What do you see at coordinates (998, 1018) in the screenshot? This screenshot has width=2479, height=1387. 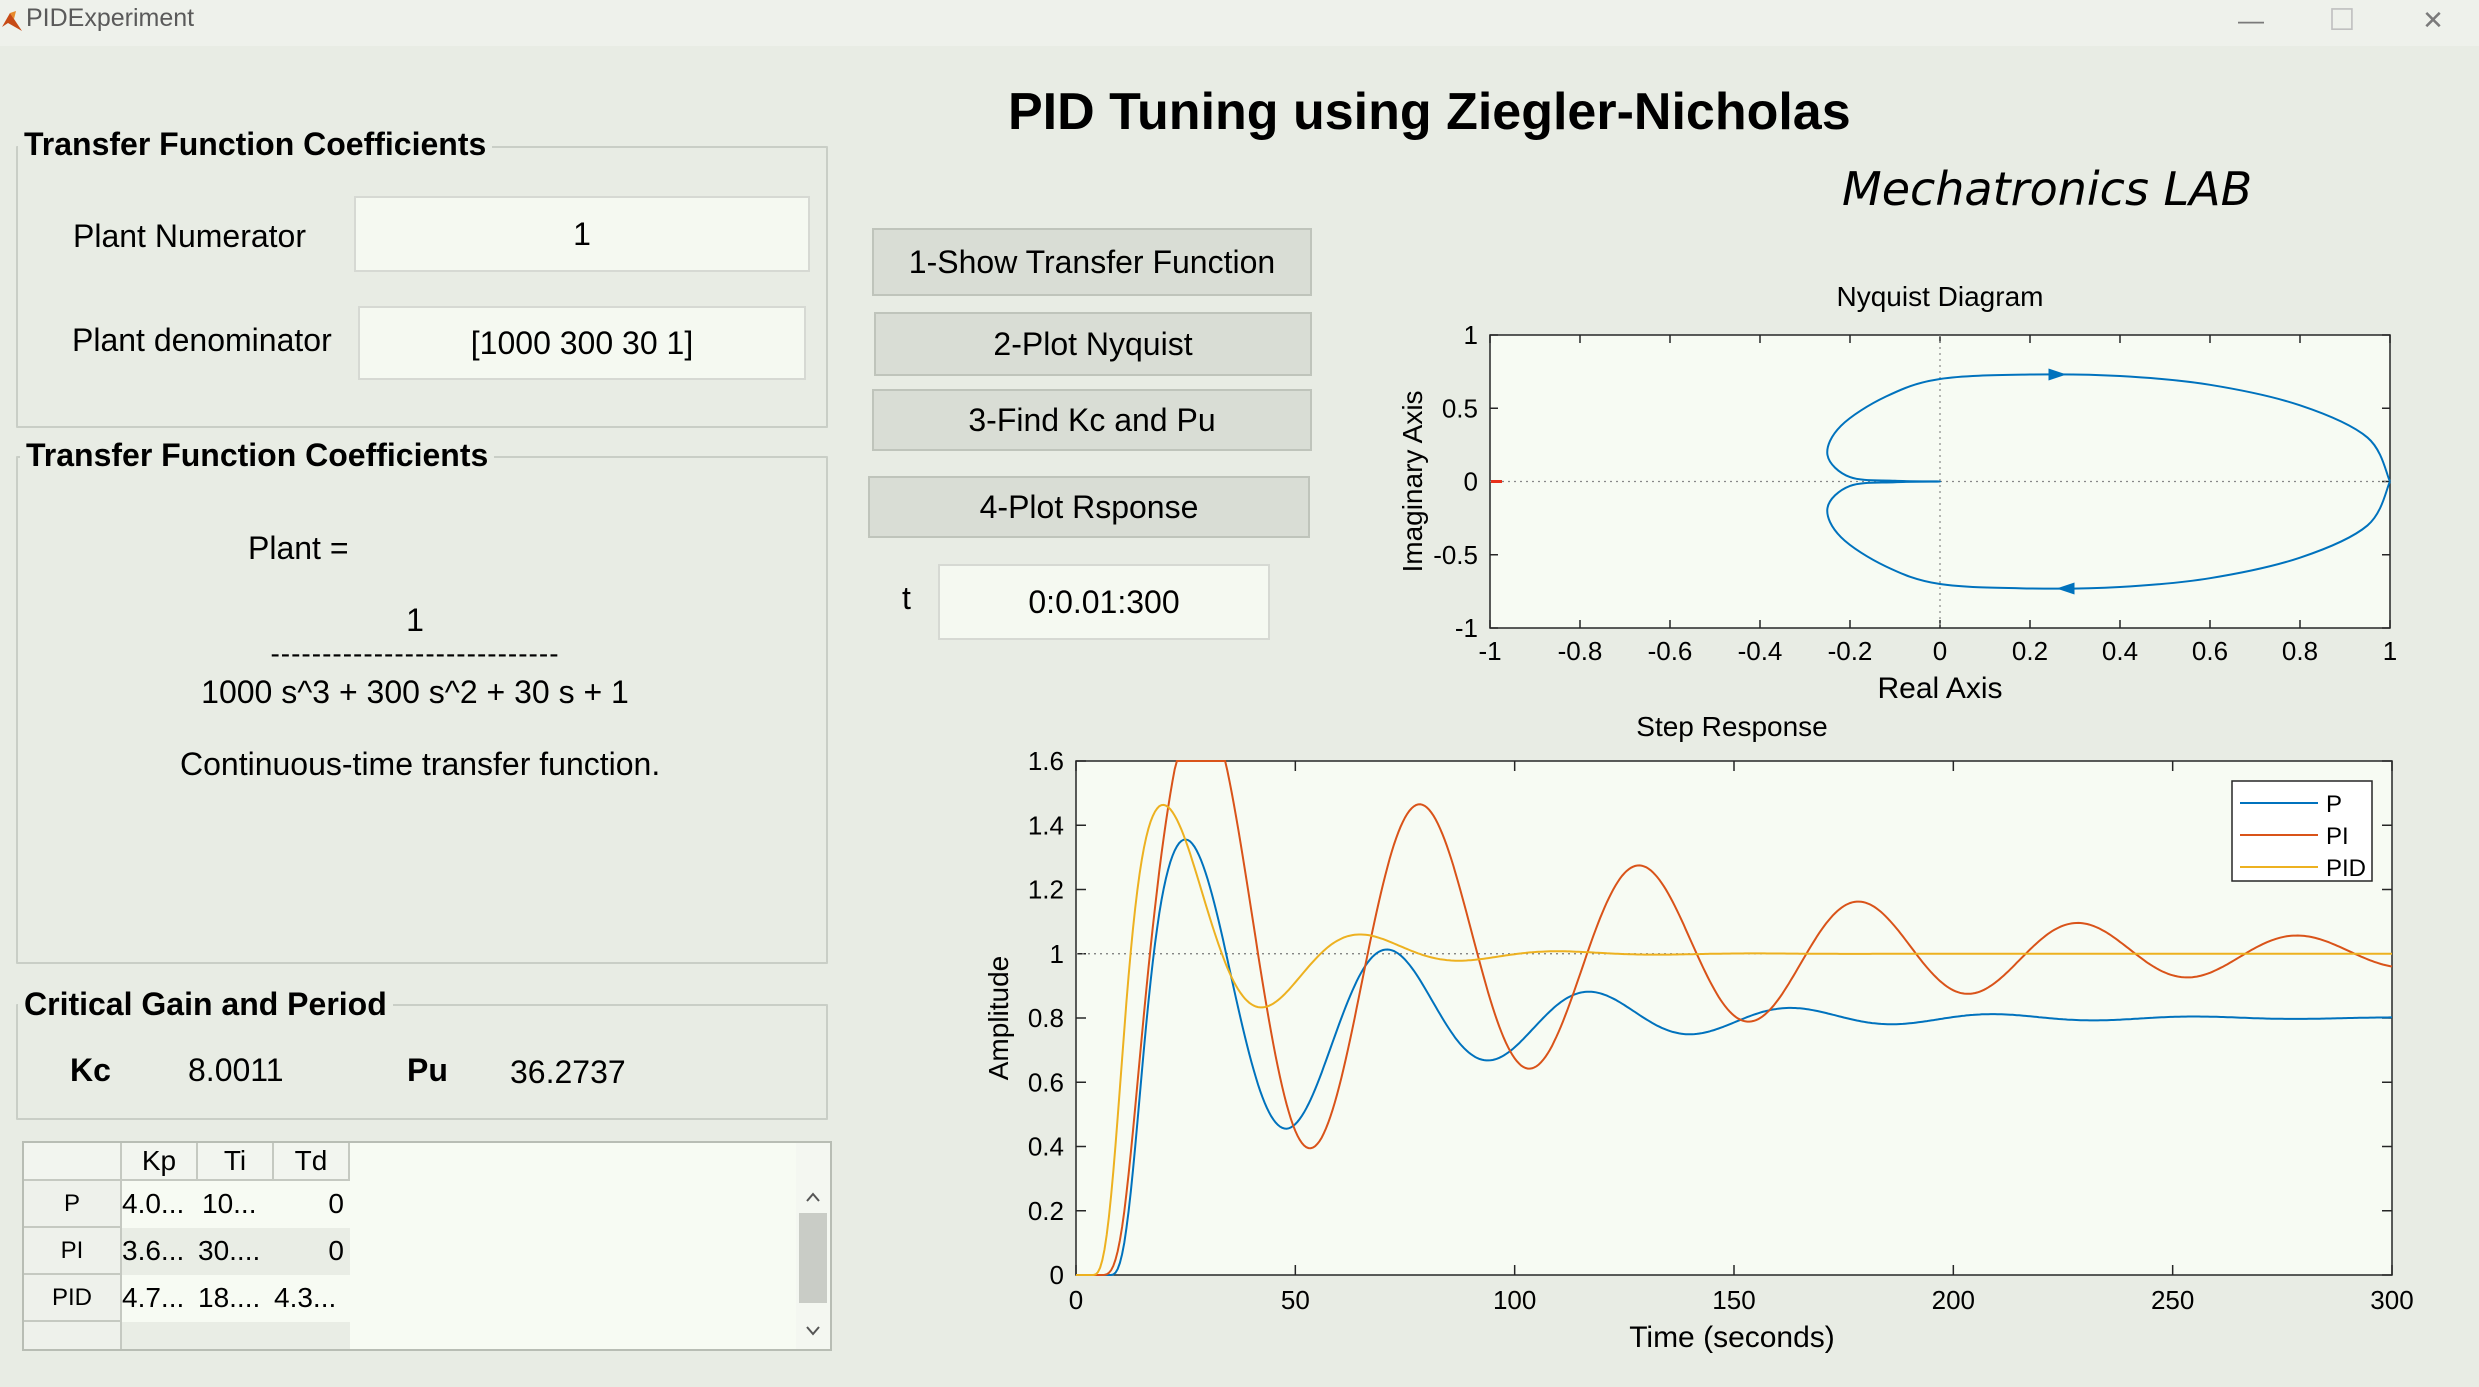 I see `step-ylabel: Amplitude` at bounding box center [998, 1018].